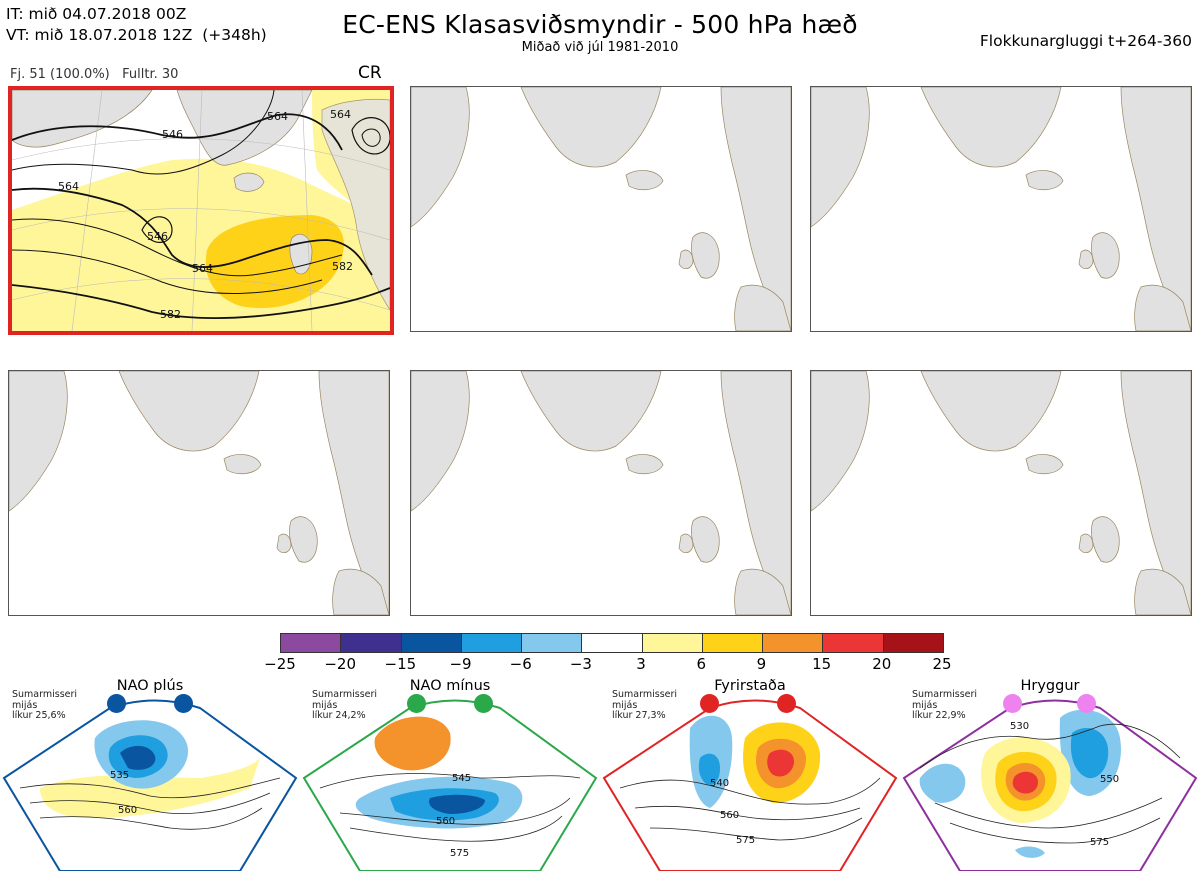  Describe the element at coordinates (1030, 852) in the screenshot. I see `negative-anomaly-south` at that location.